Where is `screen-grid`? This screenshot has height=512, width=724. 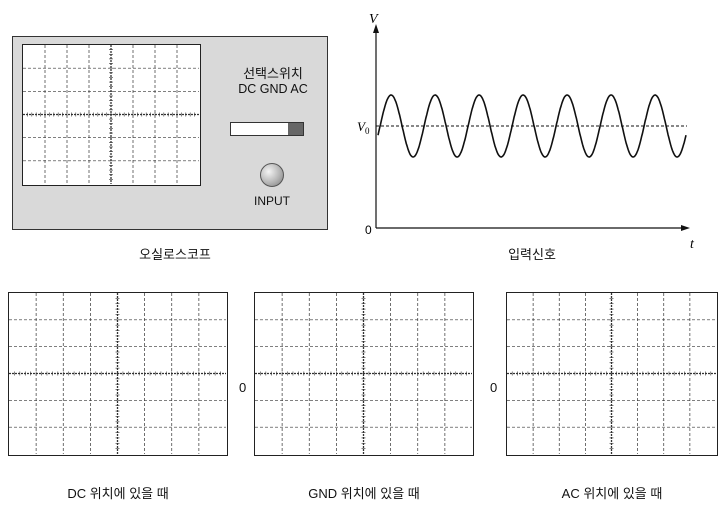
screen-grid is located at coordinates (111, 114).